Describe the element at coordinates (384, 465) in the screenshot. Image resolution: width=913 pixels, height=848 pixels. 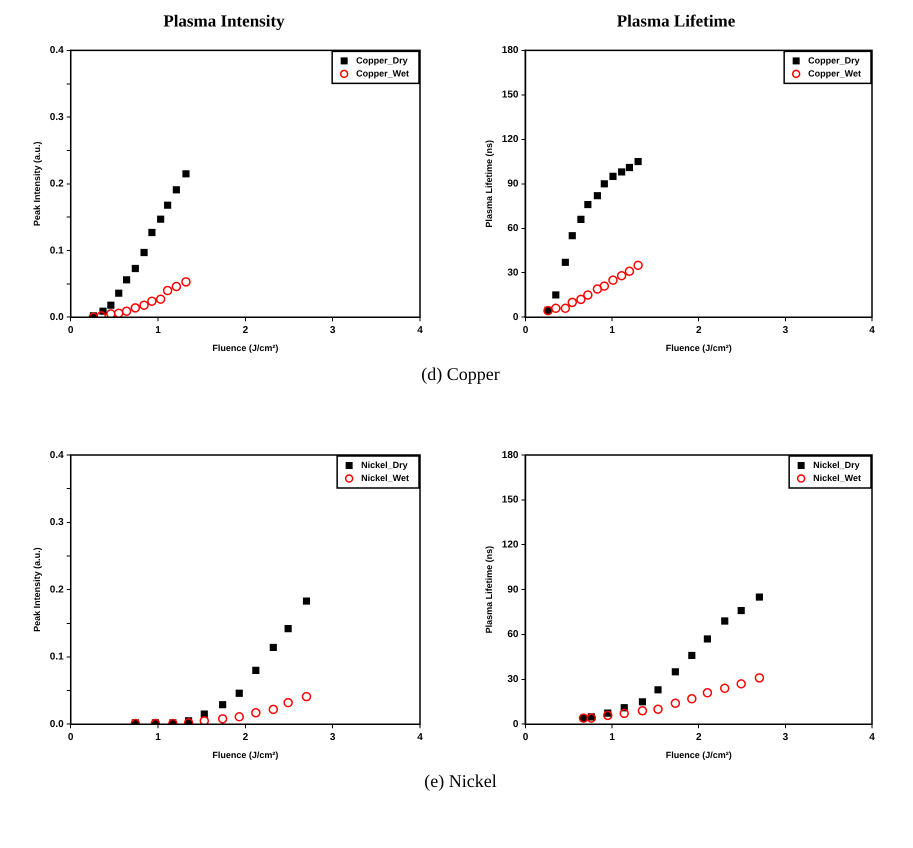
I see `legend-label: Nickel_Dry` at that location.